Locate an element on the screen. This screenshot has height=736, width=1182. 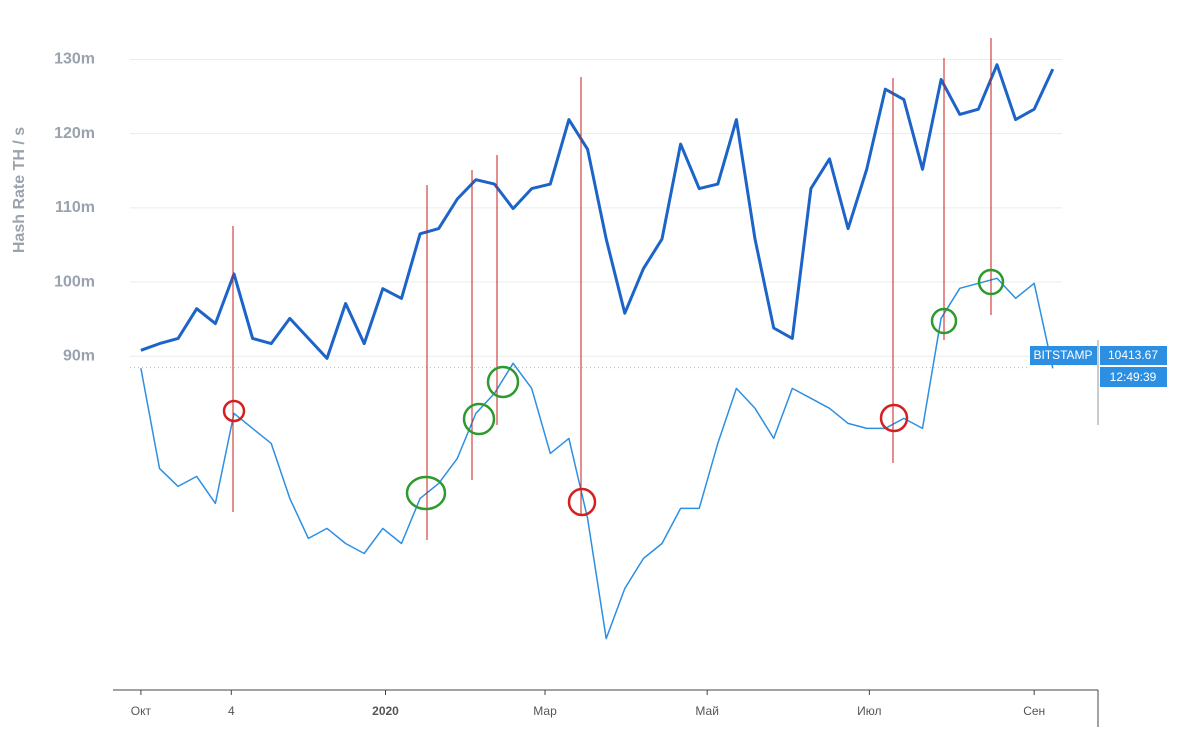
x-tick-label: Окт is located at coordinates (141, 711).